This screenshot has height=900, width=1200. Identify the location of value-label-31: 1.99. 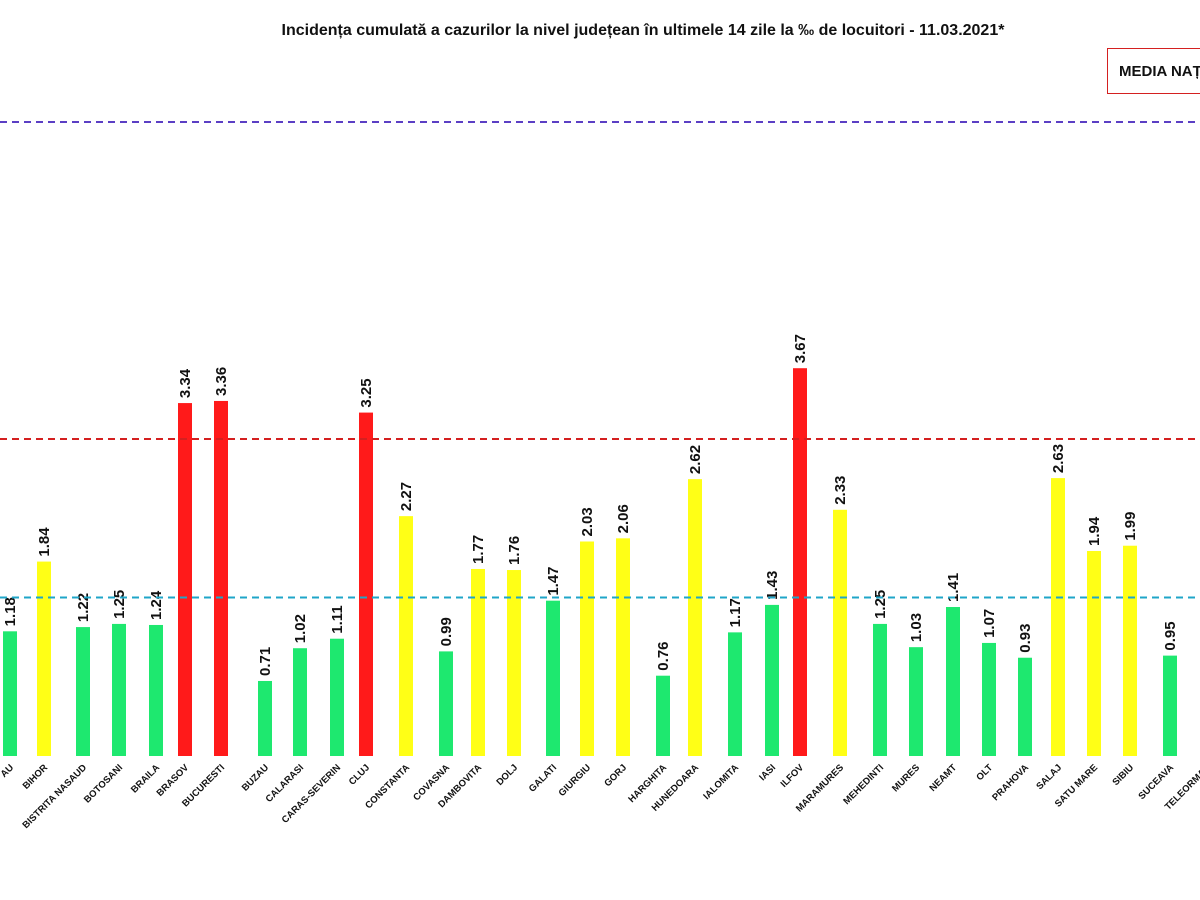
(1130, 526).